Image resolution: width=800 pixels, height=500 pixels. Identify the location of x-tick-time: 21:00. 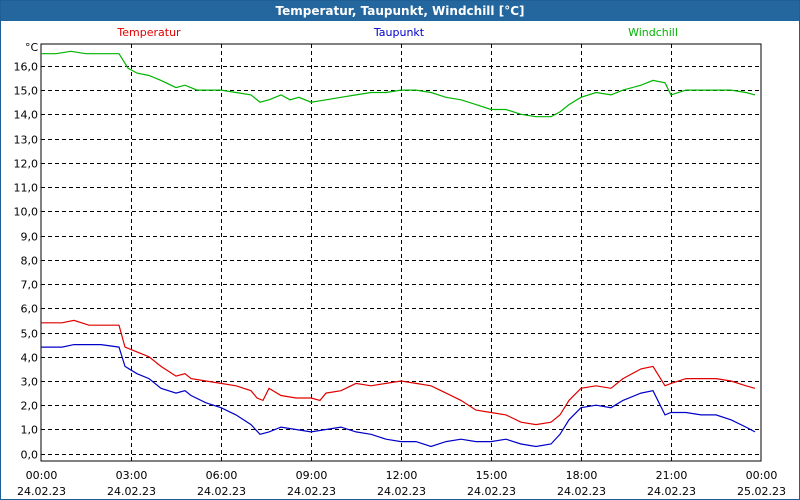
(672, 475).